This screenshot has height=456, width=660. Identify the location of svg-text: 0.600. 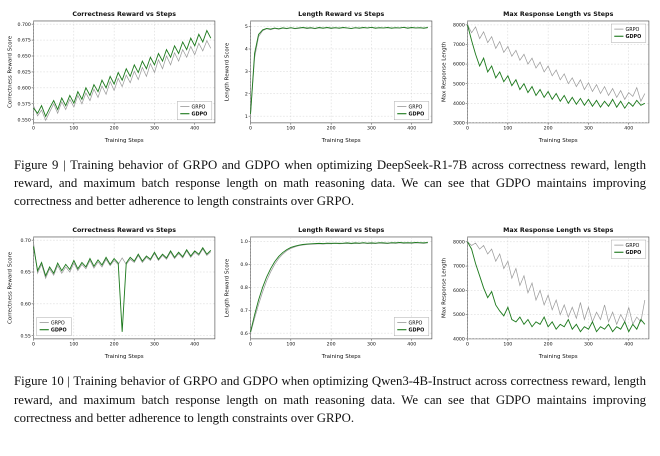
(23, 88).